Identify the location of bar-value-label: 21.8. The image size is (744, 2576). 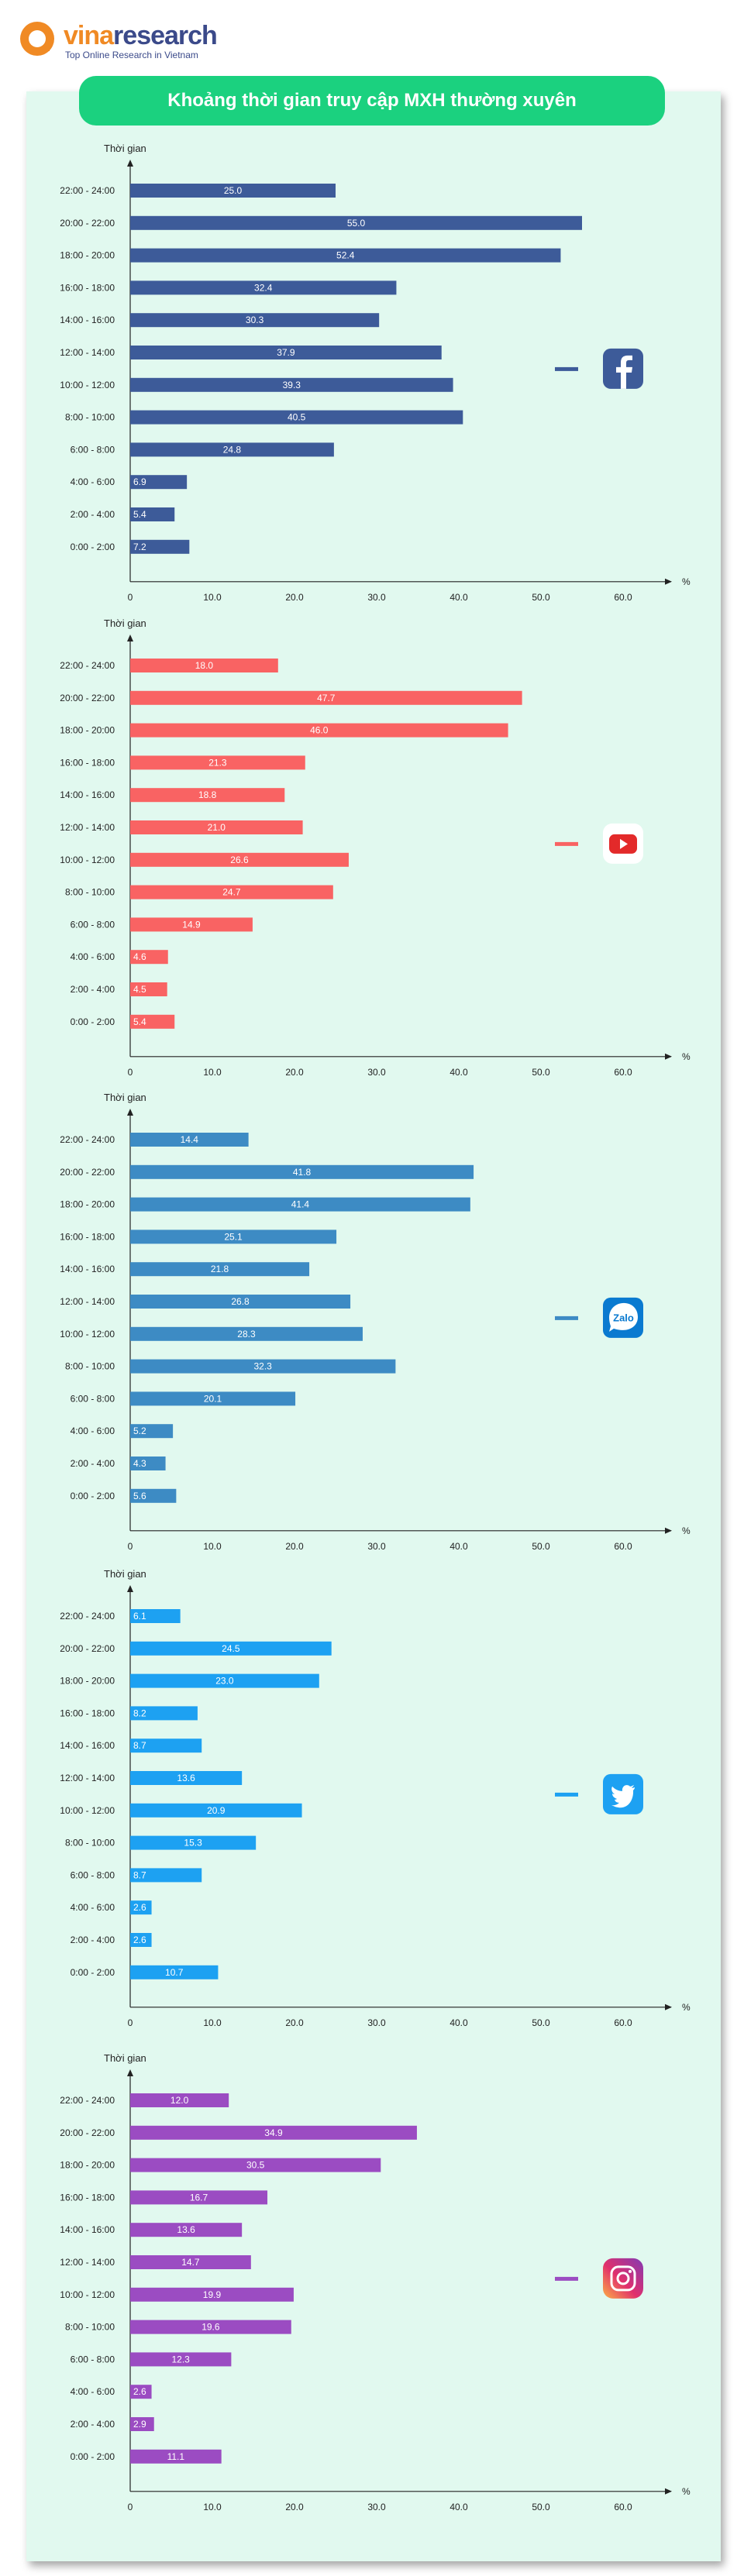
(220, 1269).